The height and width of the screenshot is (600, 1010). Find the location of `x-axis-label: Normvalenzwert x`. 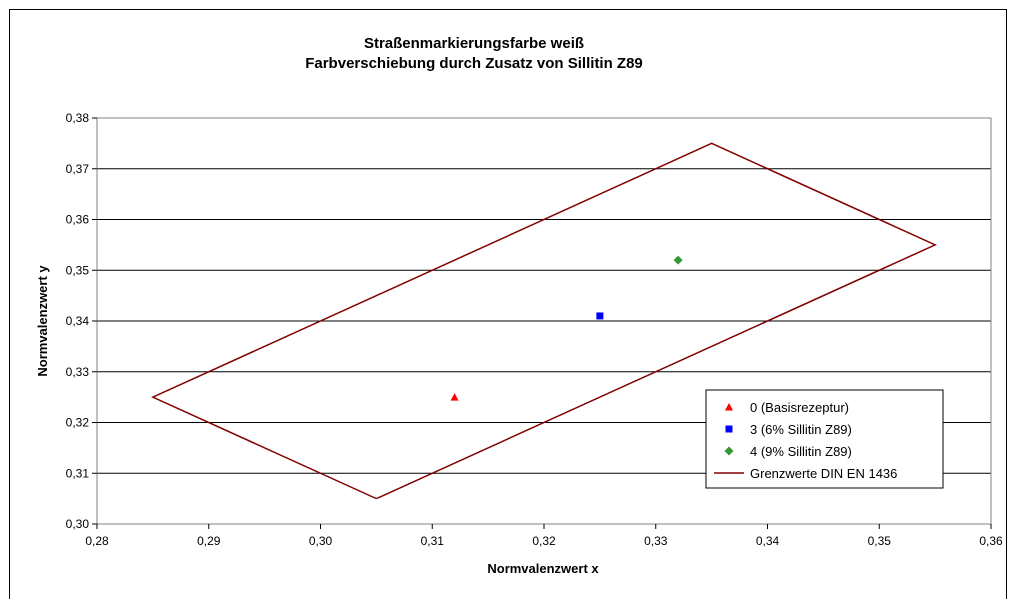

x-axis-label: Normvalenzwert x is located at coordinates (543, 568).